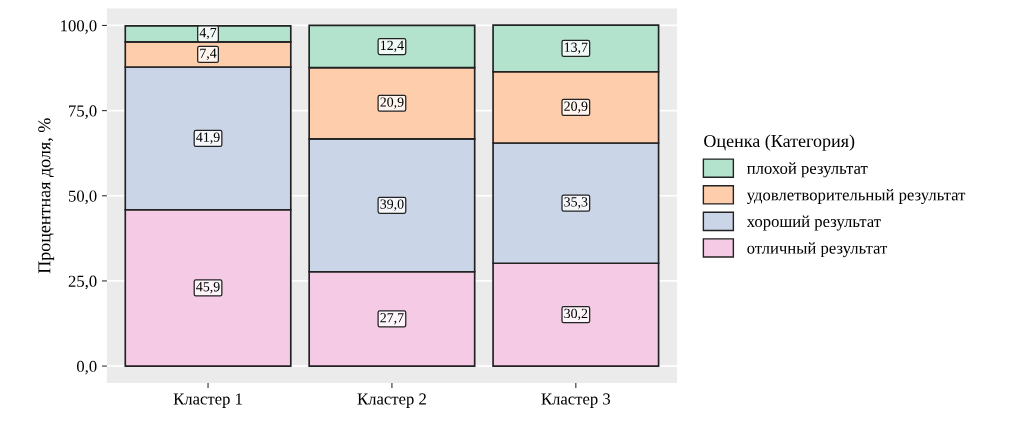  I want to click on legend-label: плохой результат, so click(807, 170).